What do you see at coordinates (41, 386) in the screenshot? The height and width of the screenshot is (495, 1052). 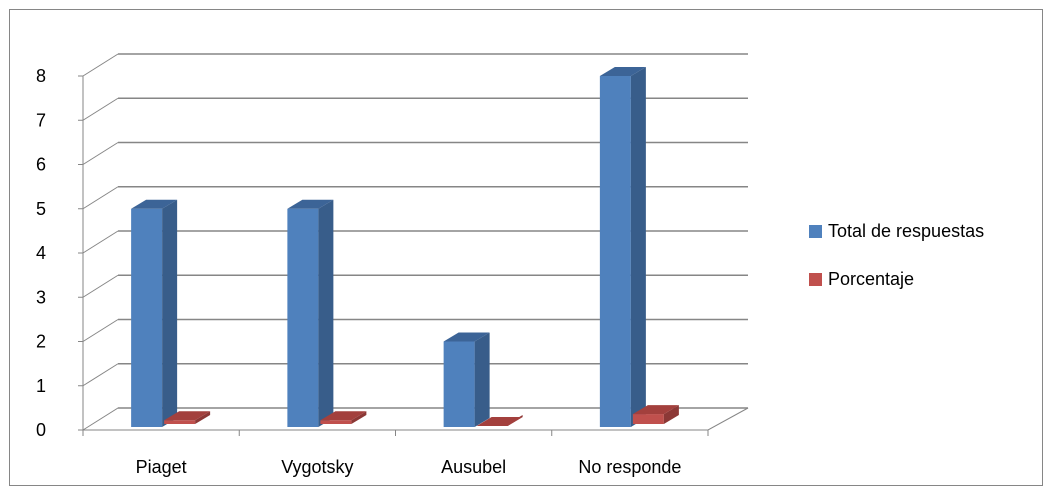 I see `y-tick-label: 1` at bounding box center [41, 386].